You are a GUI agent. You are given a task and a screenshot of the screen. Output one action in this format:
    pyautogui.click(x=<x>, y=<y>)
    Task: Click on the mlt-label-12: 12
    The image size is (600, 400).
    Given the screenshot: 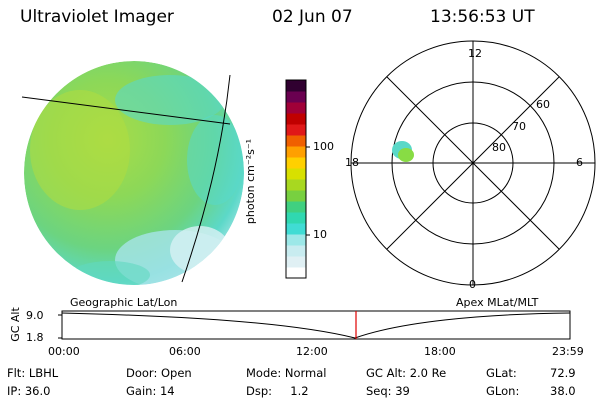 What is the action you would take?
    pyautogui.click(x=475, y=53)
    